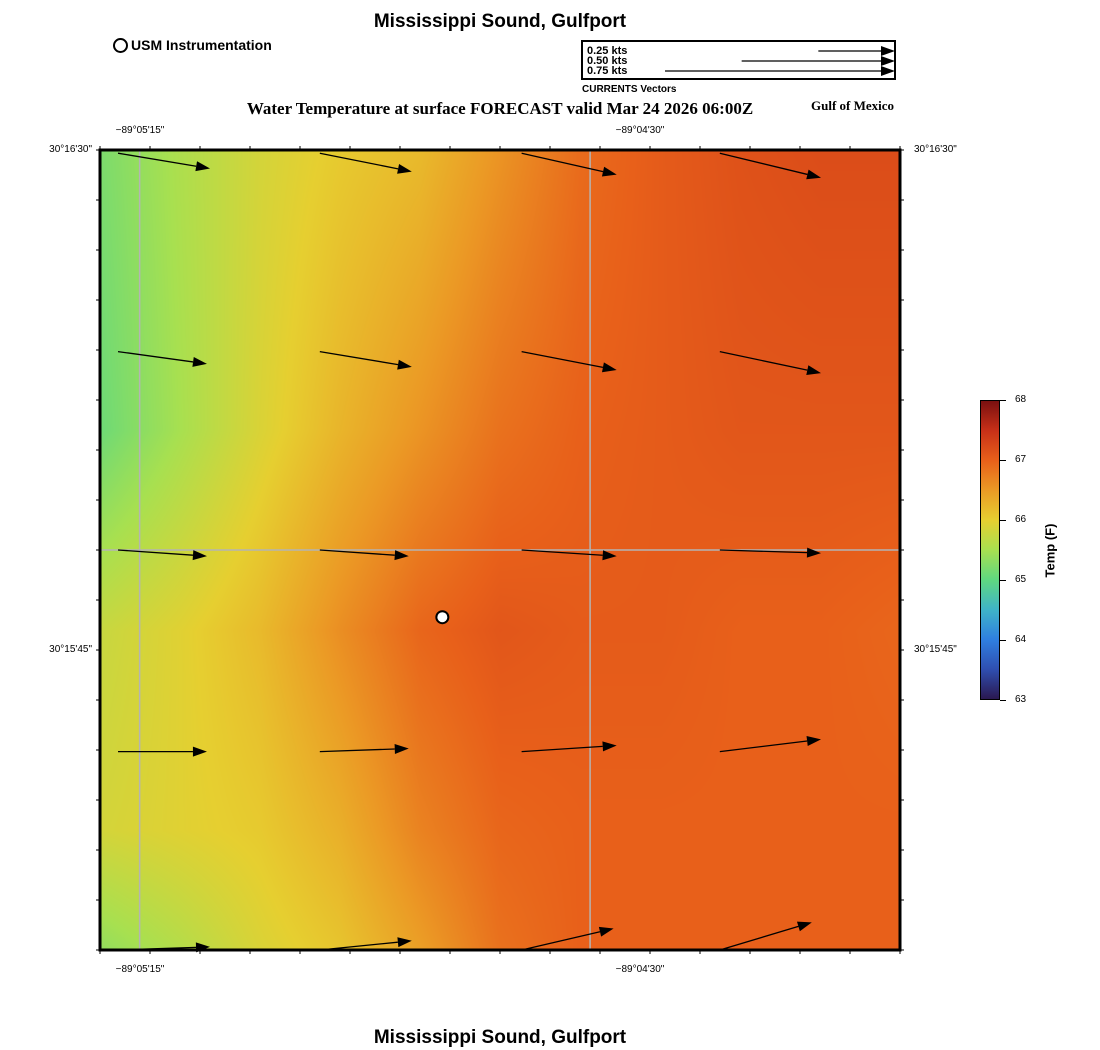 The height and width of the screenshot is (1050, 1100). I want to click on vector-scale-label-2: 0.50 kts, so click(607, 61).